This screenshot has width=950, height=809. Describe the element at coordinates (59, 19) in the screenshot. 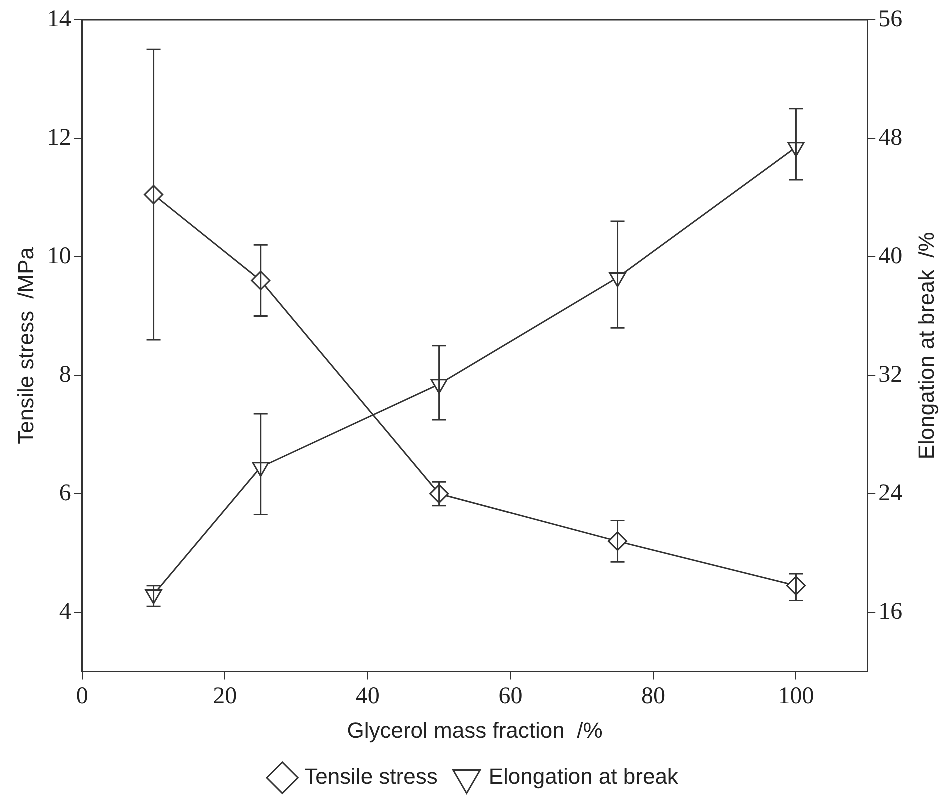

I see `y-tick-label: 14` at that location.